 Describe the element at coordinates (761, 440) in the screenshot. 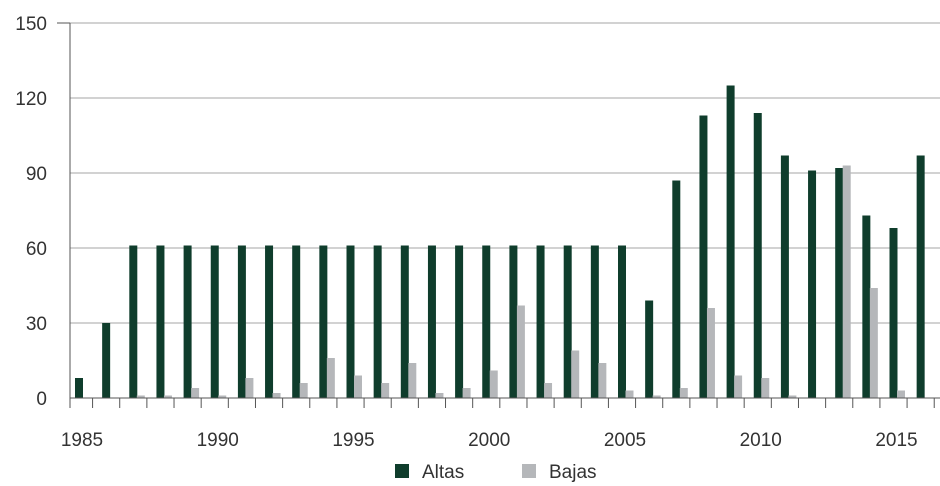

I see `x-tick-label: 2010` at that location.